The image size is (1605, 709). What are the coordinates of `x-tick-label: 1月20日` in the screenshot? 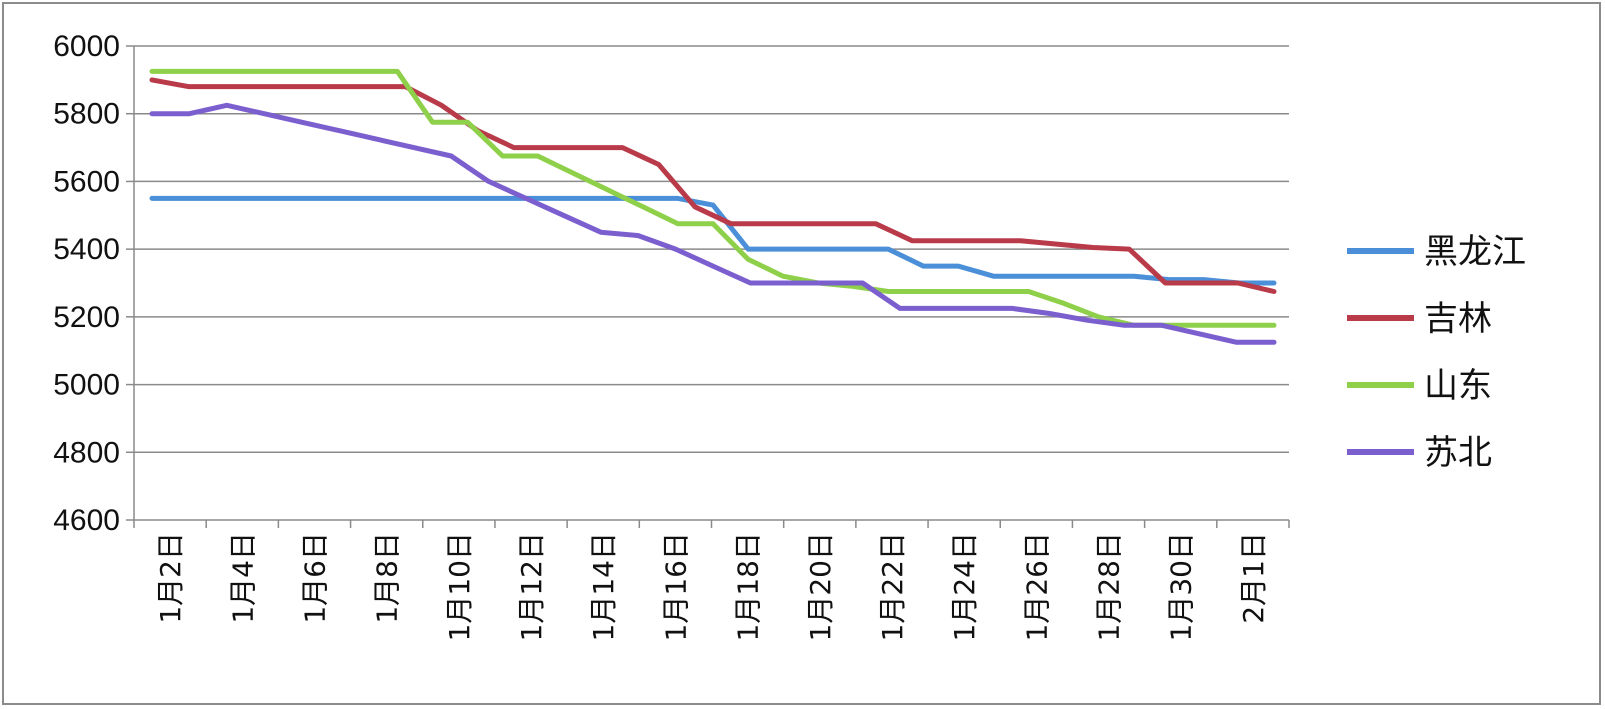 It's located at (820, 586).